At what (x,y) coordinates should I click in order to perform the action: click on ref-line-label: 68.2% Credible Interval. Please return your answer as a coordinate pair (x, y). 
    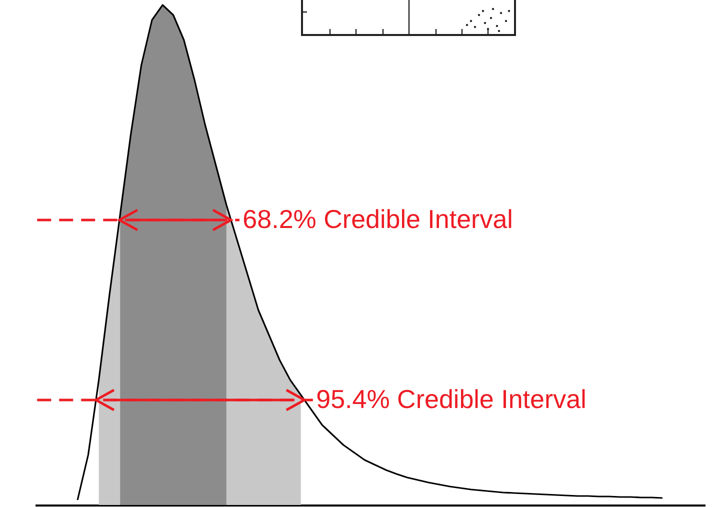
    Looking at the image, I should click on (377, 219).